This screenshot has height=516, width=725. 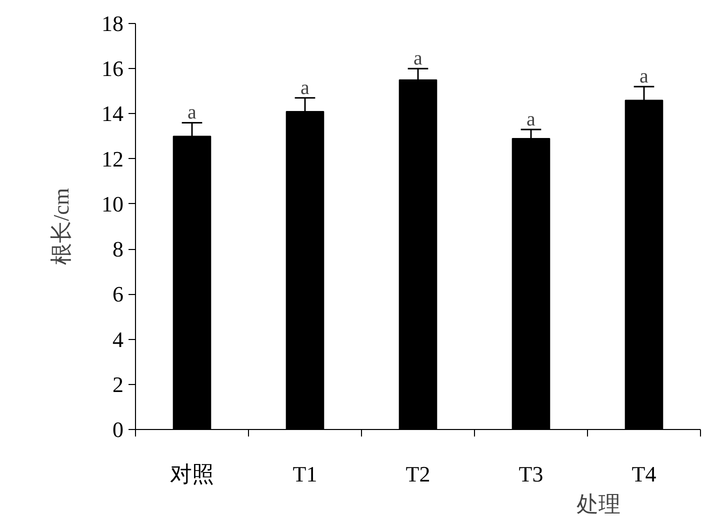 What do you see at coordinates (192, 474) in the screenshot?
I see `x-tick-label: 对照` at bounding box center [192, 474].